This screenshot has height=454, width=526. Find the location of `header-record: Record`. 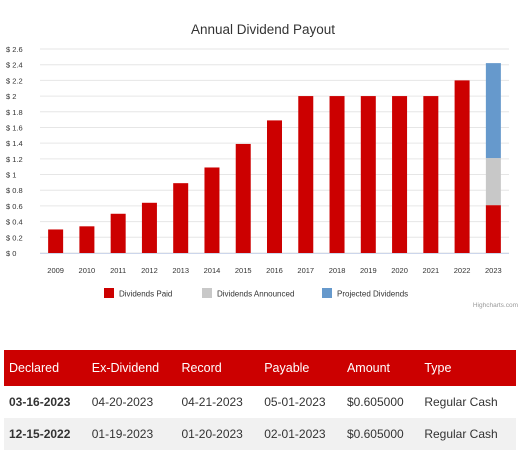

header-record: Record is located at coordinates (218, 368).